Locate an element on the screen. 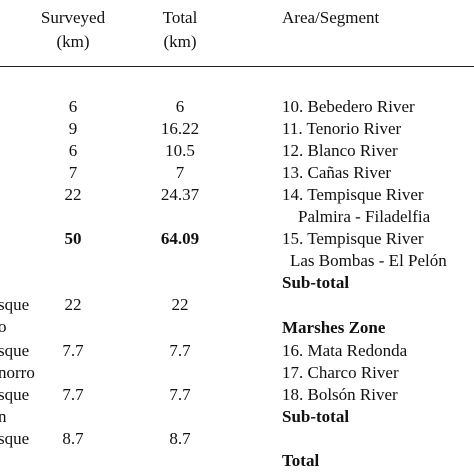 Image resolution: width=474 pixels, height=474 pixels. header-total: Total is located at coordinates (180, 17).